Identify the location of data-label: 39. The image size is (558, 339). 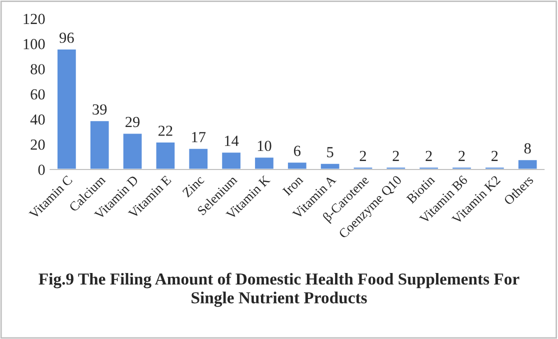
(99, 109).